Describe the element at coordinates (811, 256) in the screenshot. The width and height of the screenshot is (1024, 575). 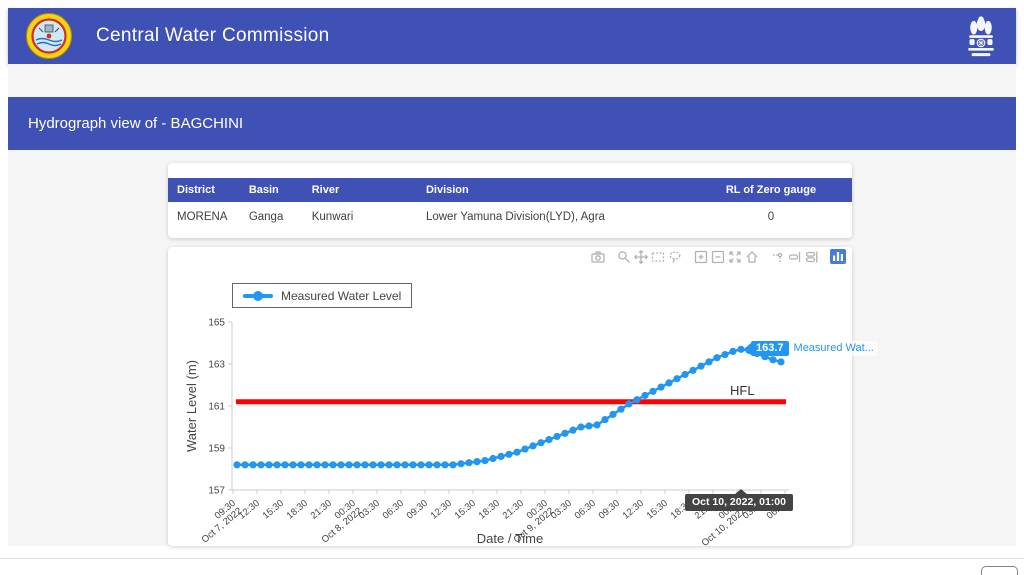
I see `hover-compare-icon` at that location.